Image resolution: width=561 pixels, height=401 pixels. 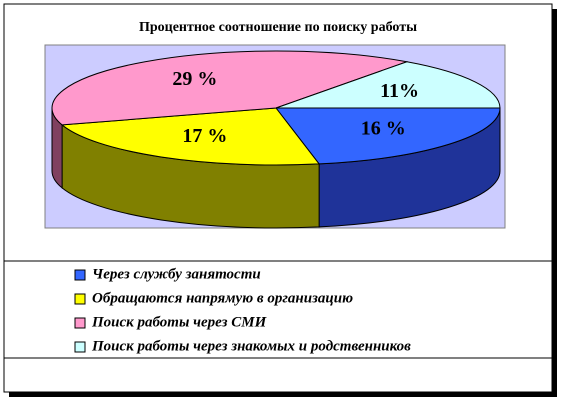 I want to click on legend-label: Через службу занятости, so click(x=176, y=274).